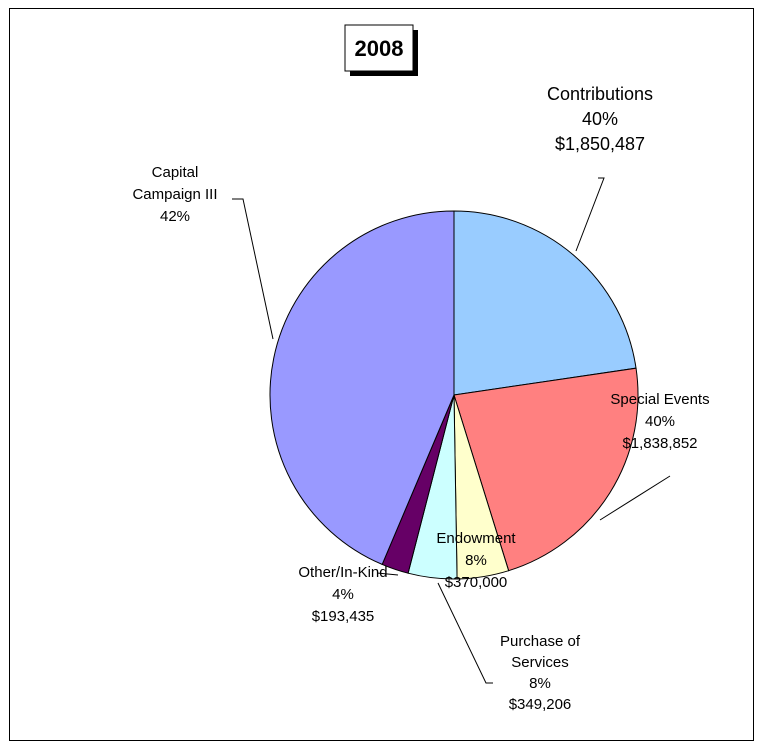 This screenshot has height=751, width=763. I want to click on data-label-capital-campaign-iii-name-2: Campaign III, so click(174, 194).